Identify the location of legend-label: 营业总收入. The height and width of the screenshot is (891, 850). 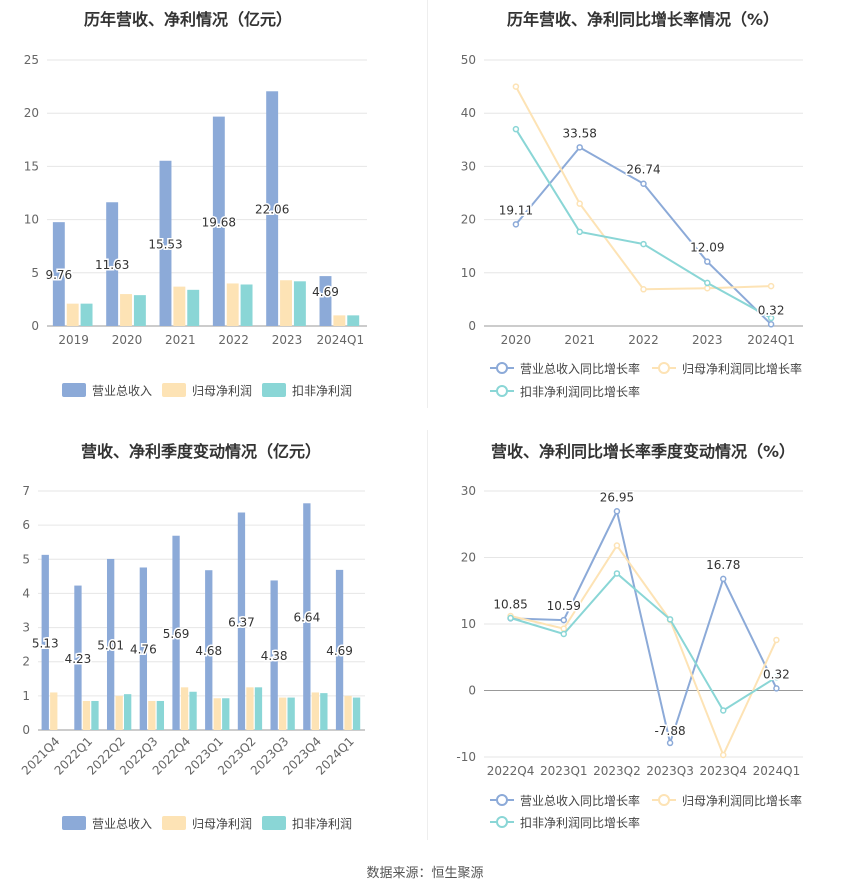
(122, 391).